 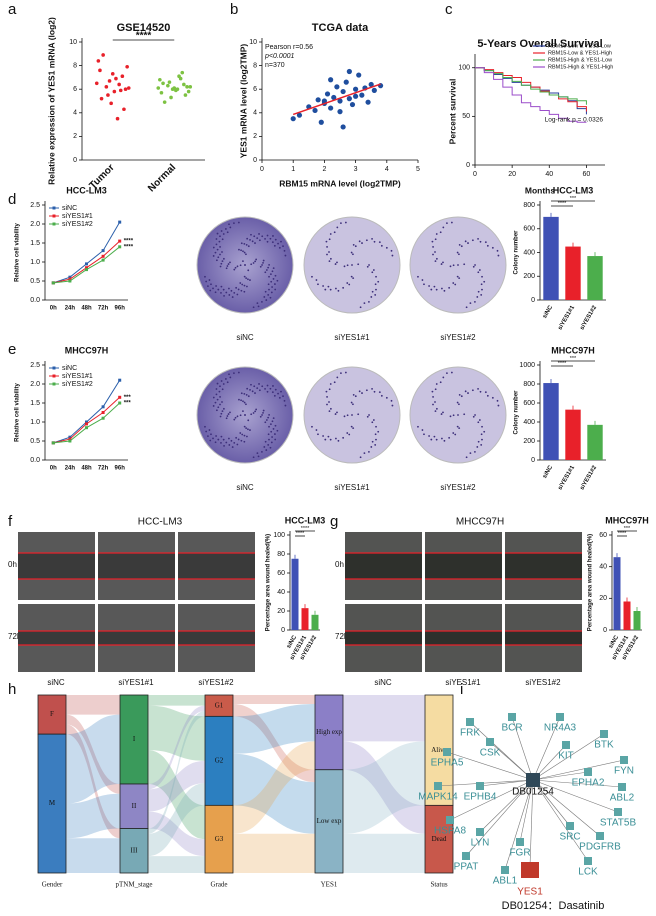 I want to click on x-tick-label: 60, so click(x=587, y=174).